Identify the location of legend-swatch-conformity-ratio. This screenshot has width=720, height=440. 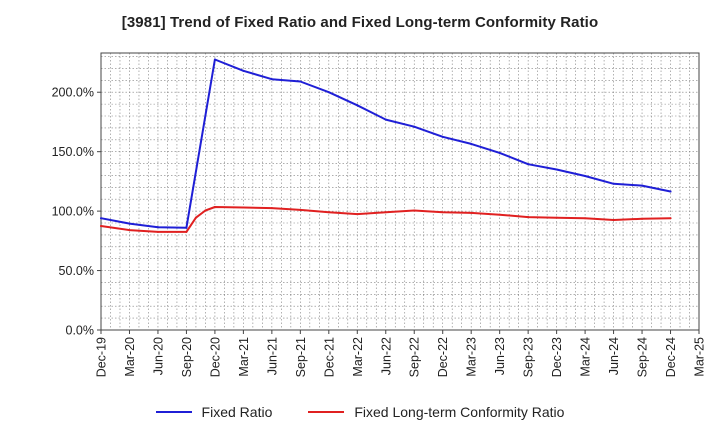
(326, 412).